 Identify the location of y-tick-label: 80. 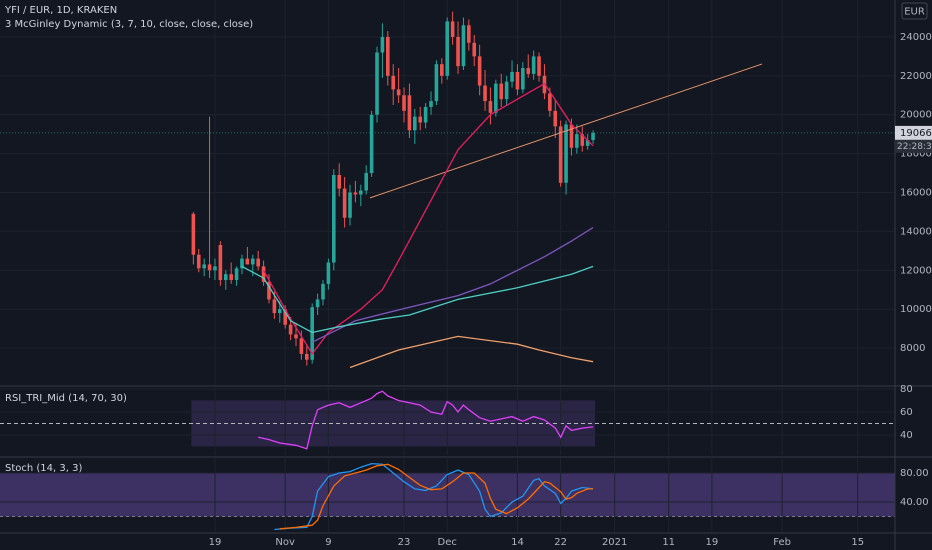
(906, 389).